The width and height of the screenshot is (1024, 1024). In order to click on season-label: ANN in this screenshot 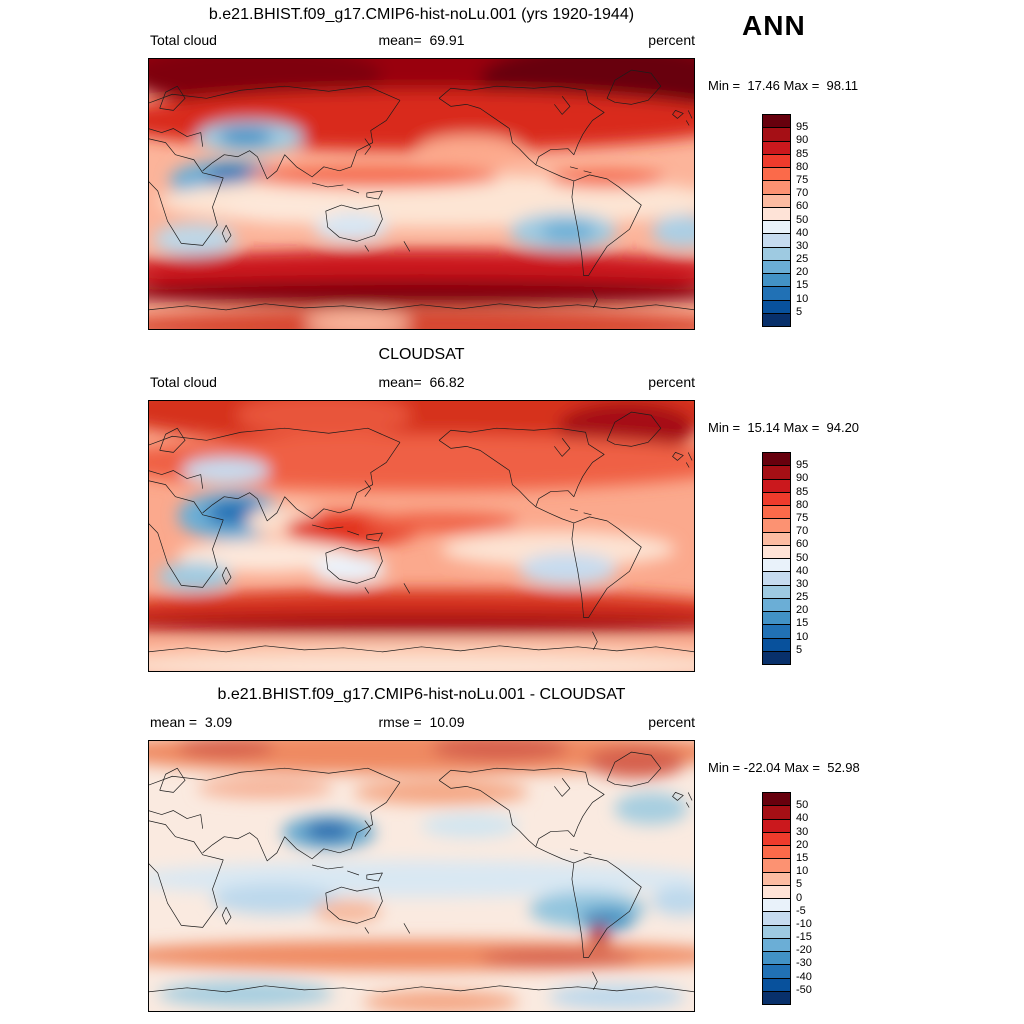, I will do `click(774, 25)`.